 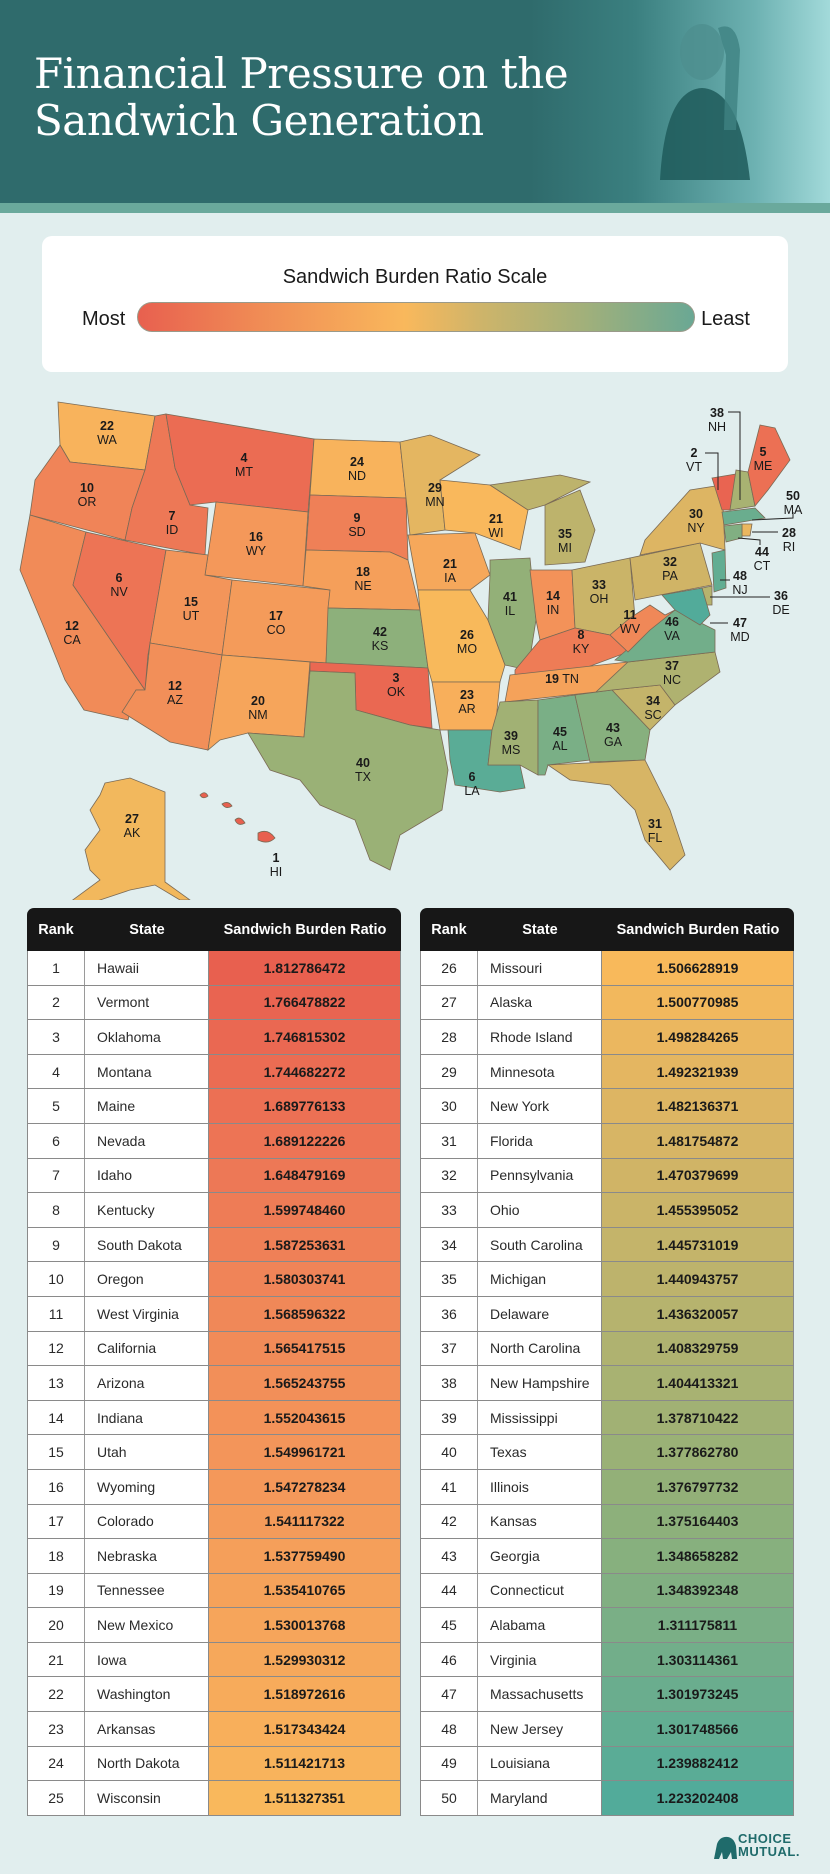 I want to click on cell-ratio: 1.547278234, so click(x=305, y=1486).